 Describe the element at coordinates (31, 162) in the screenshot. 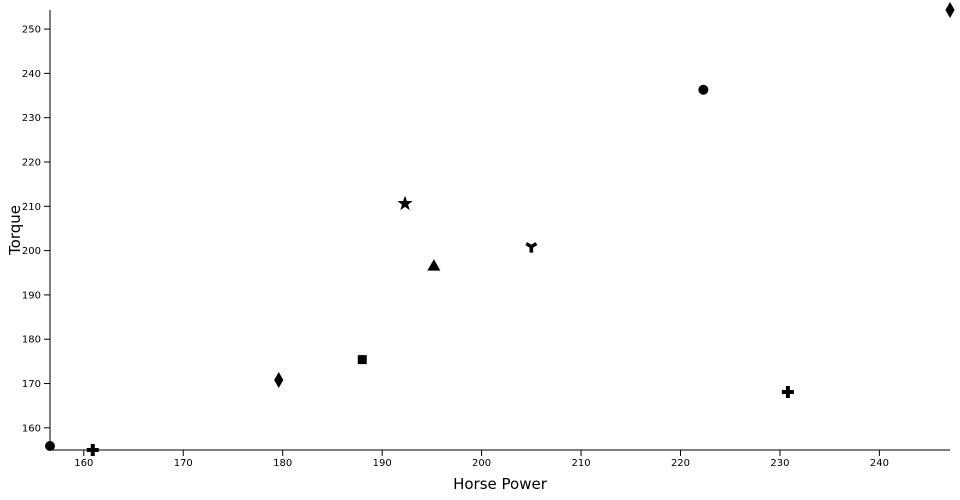

I see `y-tick-label: 220` at that location.